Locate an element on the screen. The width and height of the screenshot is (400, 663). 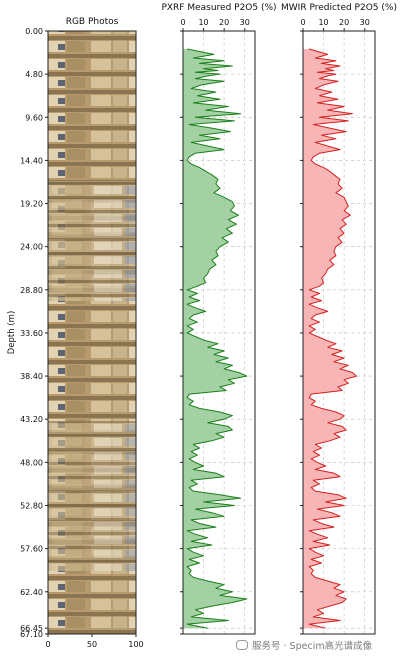
x-tick-label: 100 is located at coordinates (135, 644).